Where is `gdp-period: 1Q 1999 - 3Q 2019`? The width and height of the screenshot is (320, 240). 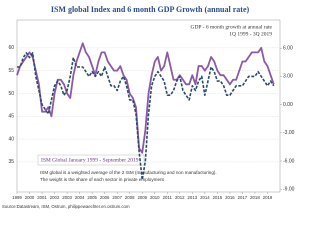 gdp-period: 1Q 1999 - 3Q 2019 is located at coordinates (250, 34).